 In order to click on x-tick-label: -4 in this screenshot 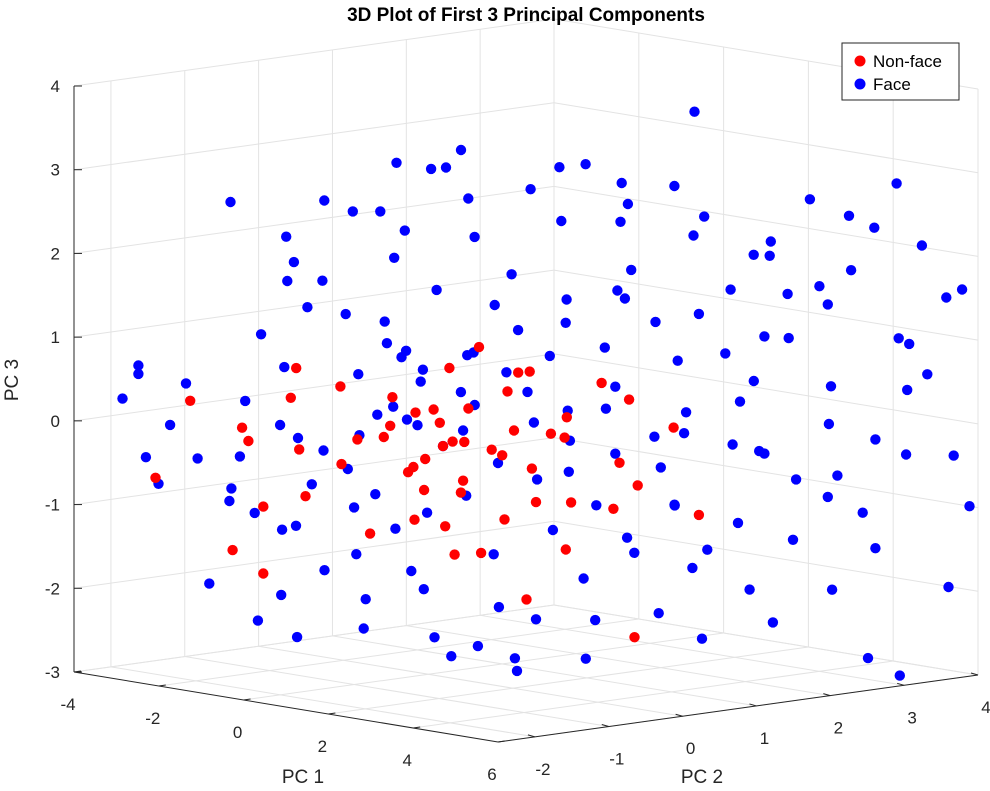, I will do `click(67, 704)`.